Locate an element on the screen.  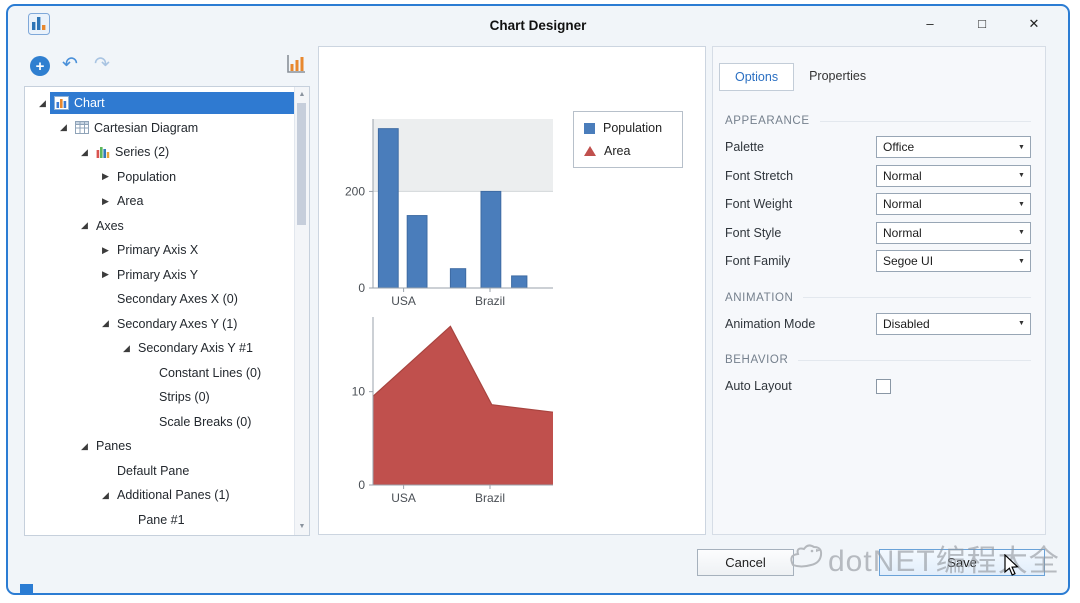
tree-item-primary-axis-x: ▶ Primary Axis X is located at coordinates (160, 250).